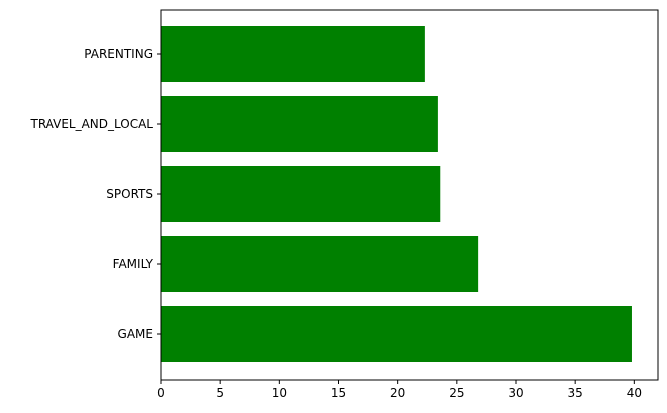  What do you see at coordinates (338, 393) in the screenshot?
I see `x-tick-label: 15` at bounding box center [338, 393].